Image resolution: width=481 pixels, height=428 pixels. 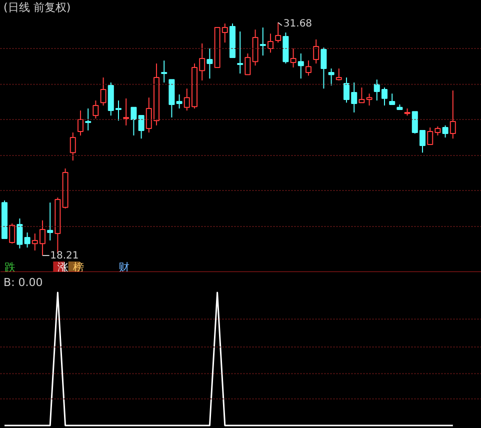 What do you see at coordinates (64, 256) in the screenshot?
I see `annotation: 18.21` at bounding box center [64, 256].